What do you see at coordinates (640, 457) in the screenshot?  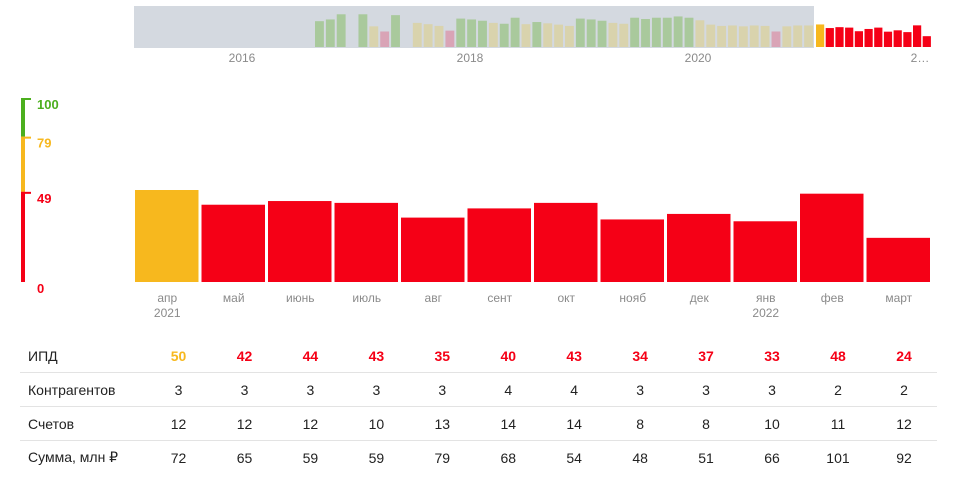 I see `stats-cell: 48` at bounding box center [640, 457].